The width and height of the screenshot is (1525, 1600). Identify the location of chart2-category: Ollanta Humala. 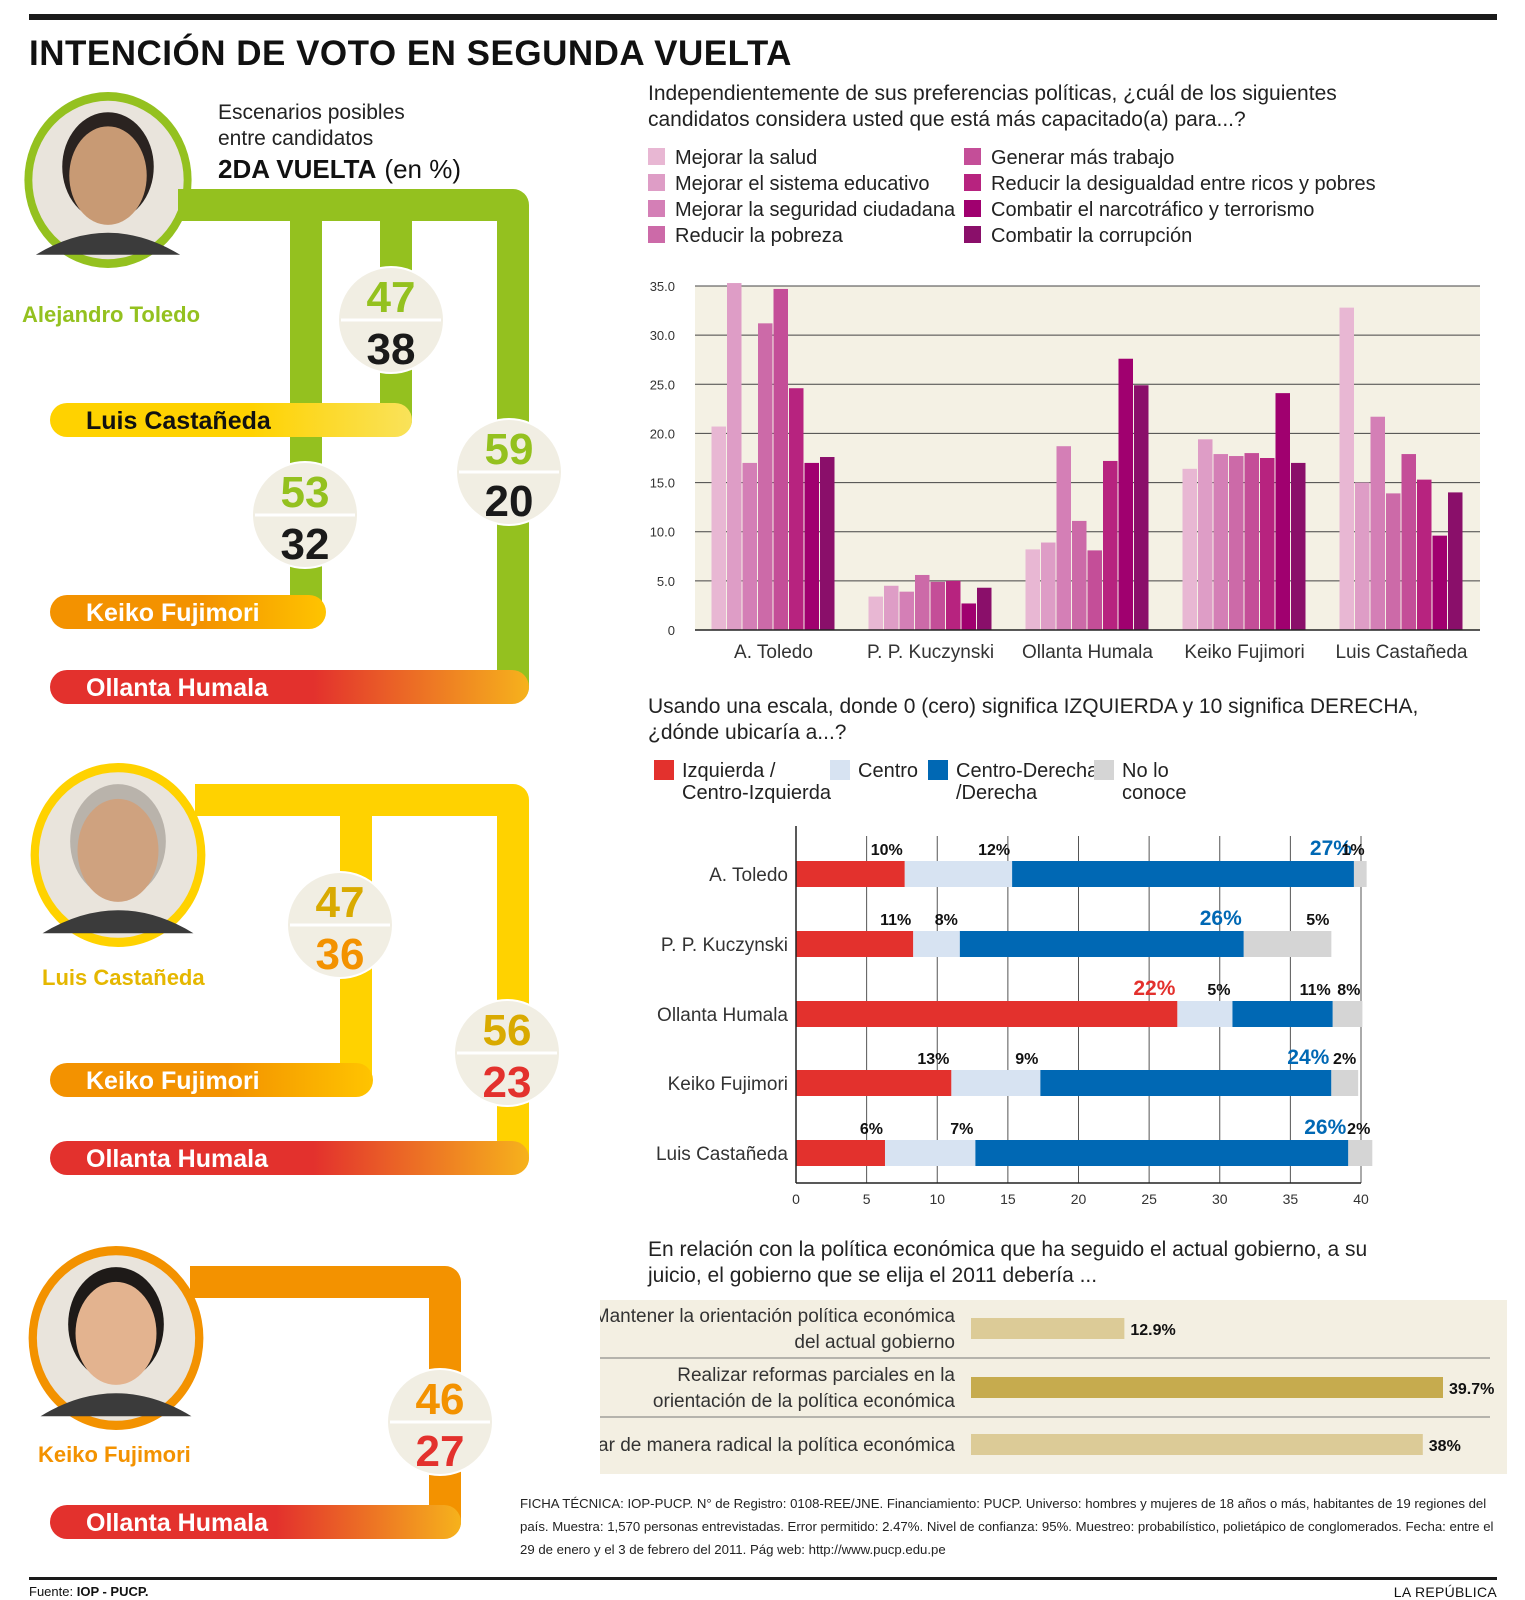
(722, 1015).